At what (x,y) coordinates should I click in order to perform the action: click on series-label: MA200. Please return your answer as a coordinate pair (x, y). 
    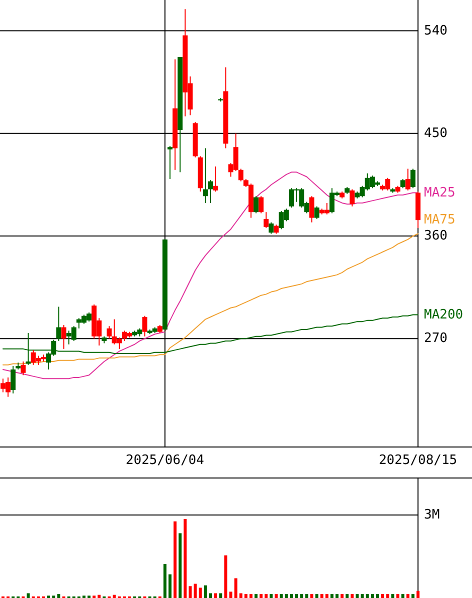
    Looking at the image, I should click on (444, 314).